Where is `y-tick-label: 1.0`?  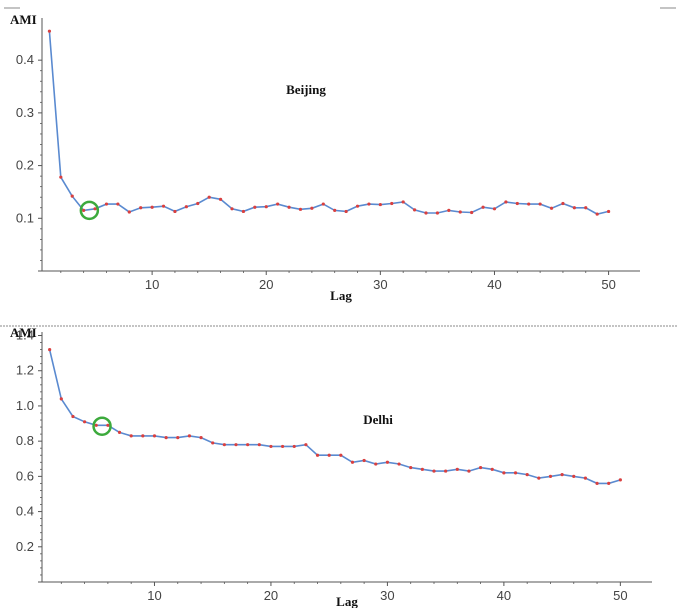 y-tick-label: 1.0 is located at coordinates (25, 405).